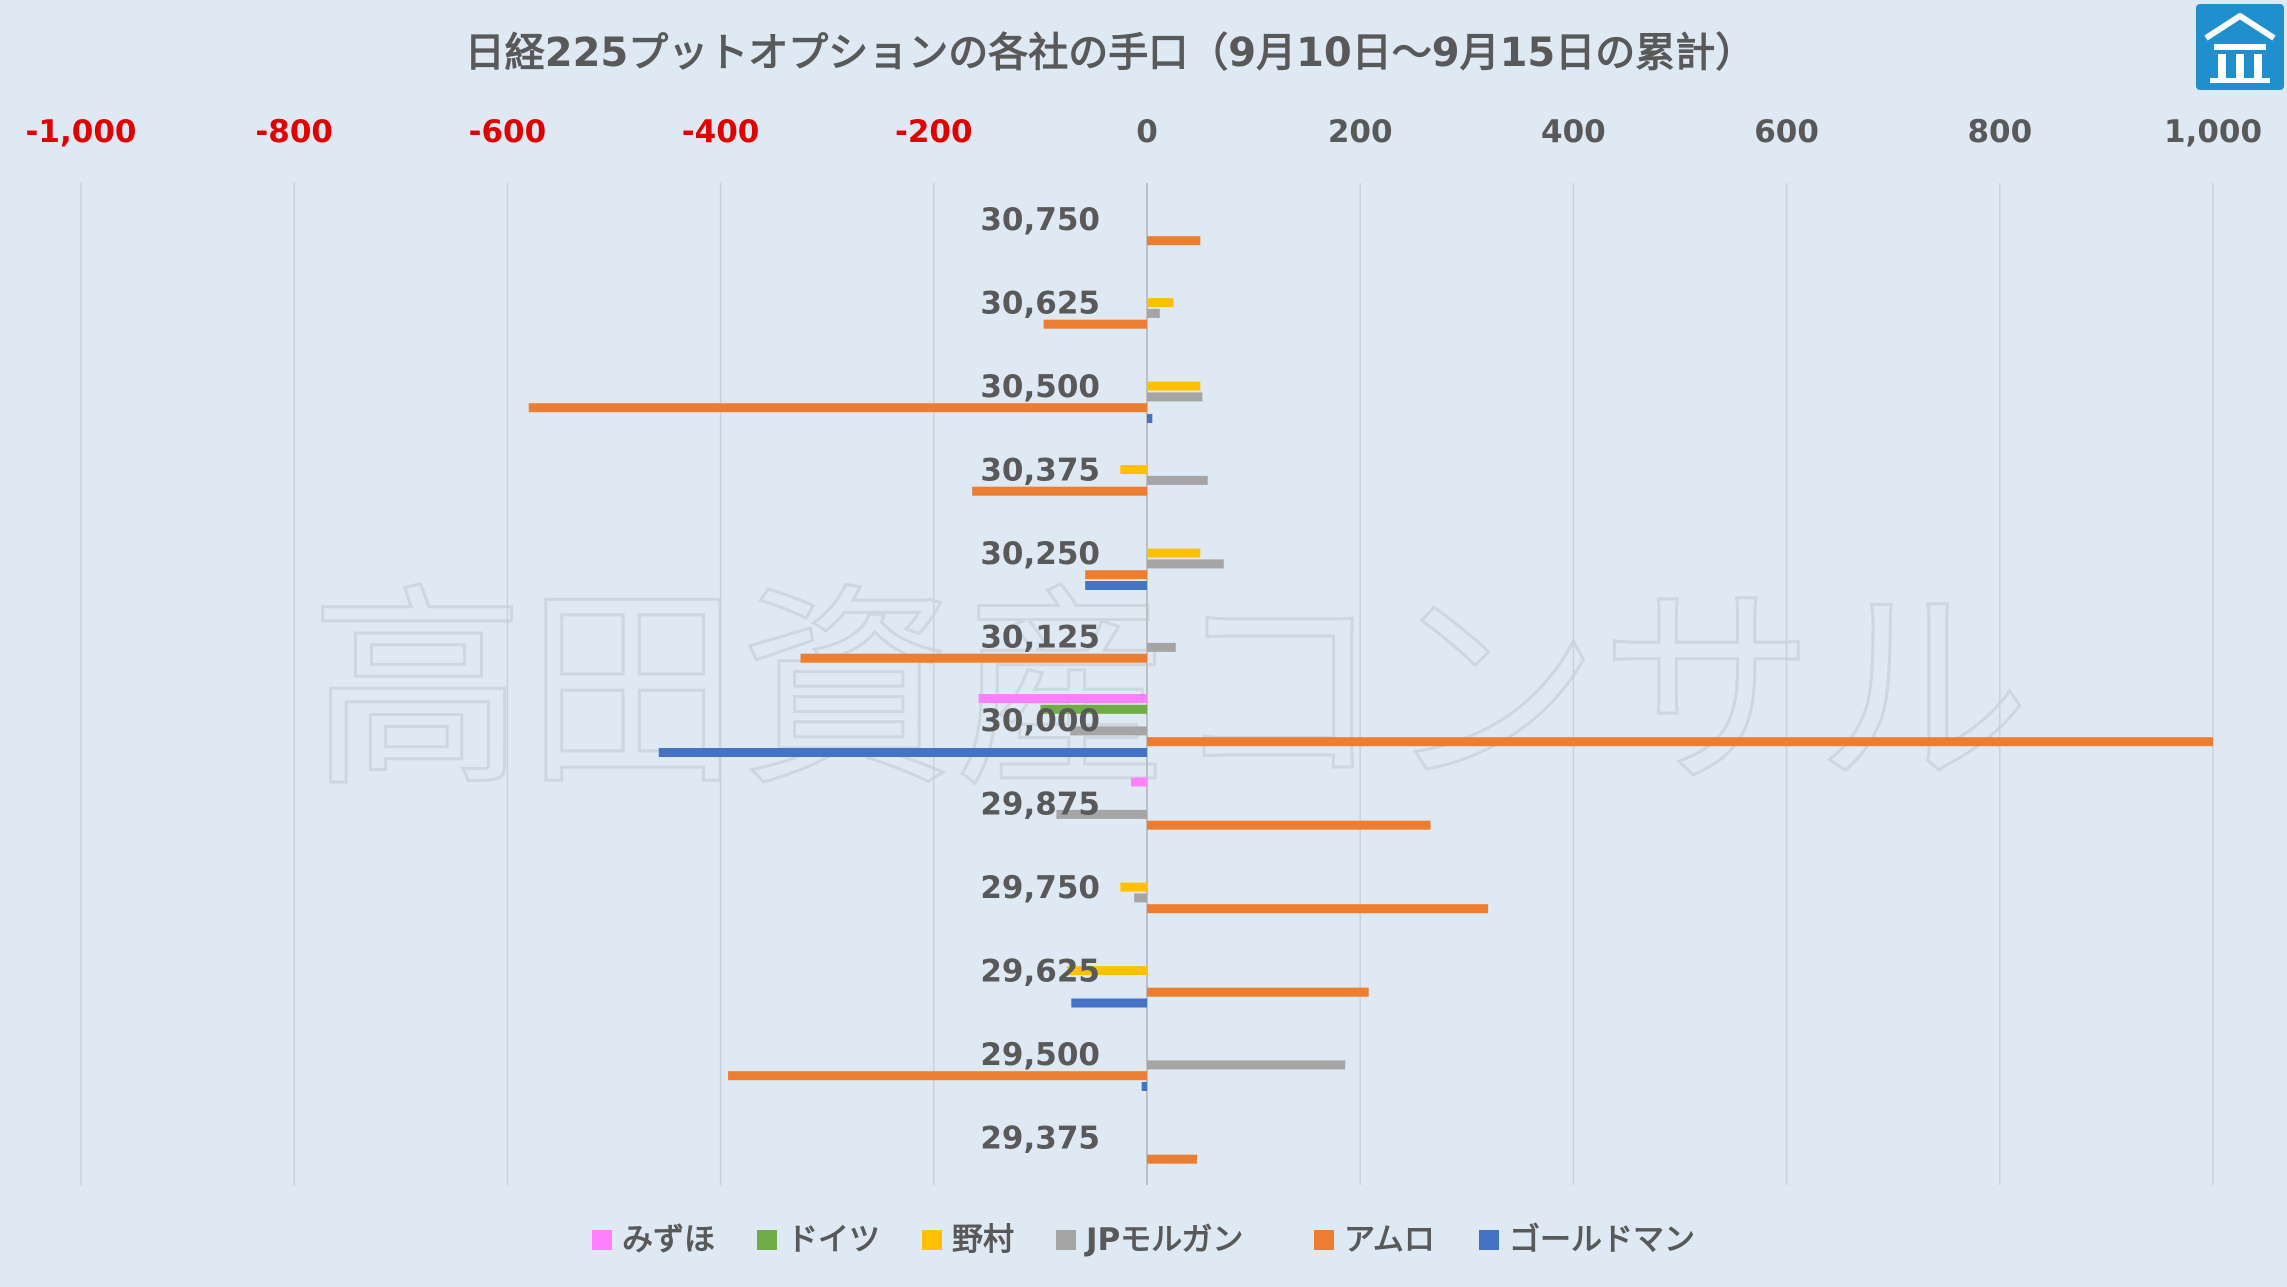 Image resolution: width=2287 pixels, height=1287 pixels. I want to click on legend-label: ゴールドマン, so click(1602, 1240).